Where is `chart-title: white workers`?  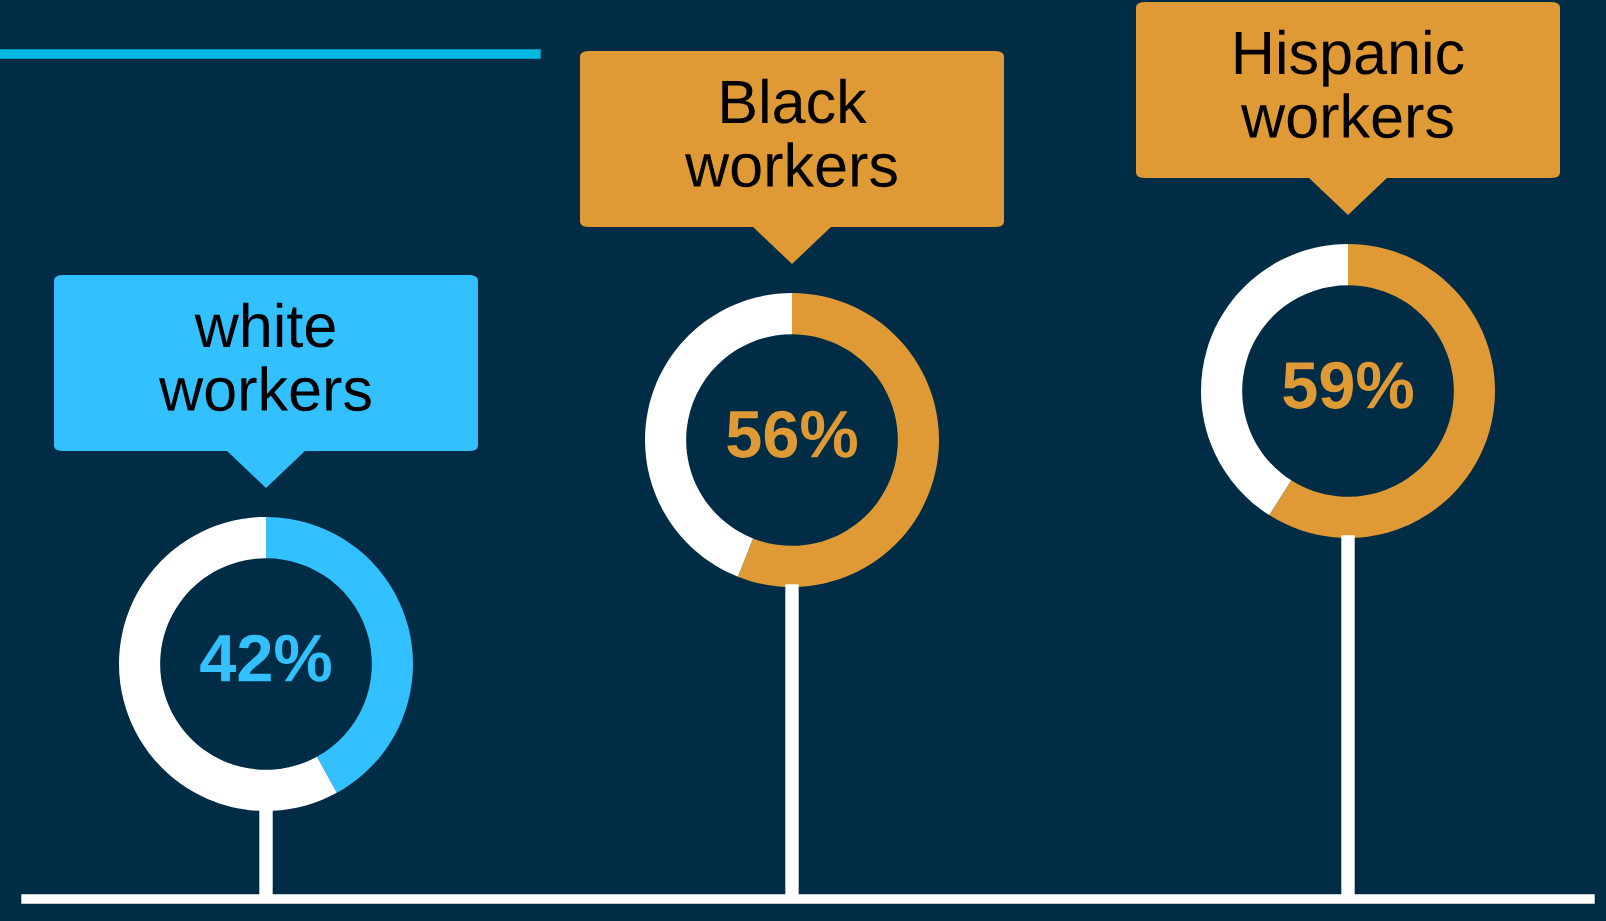 chart-title: white workers is located at coordinates (264, 357).